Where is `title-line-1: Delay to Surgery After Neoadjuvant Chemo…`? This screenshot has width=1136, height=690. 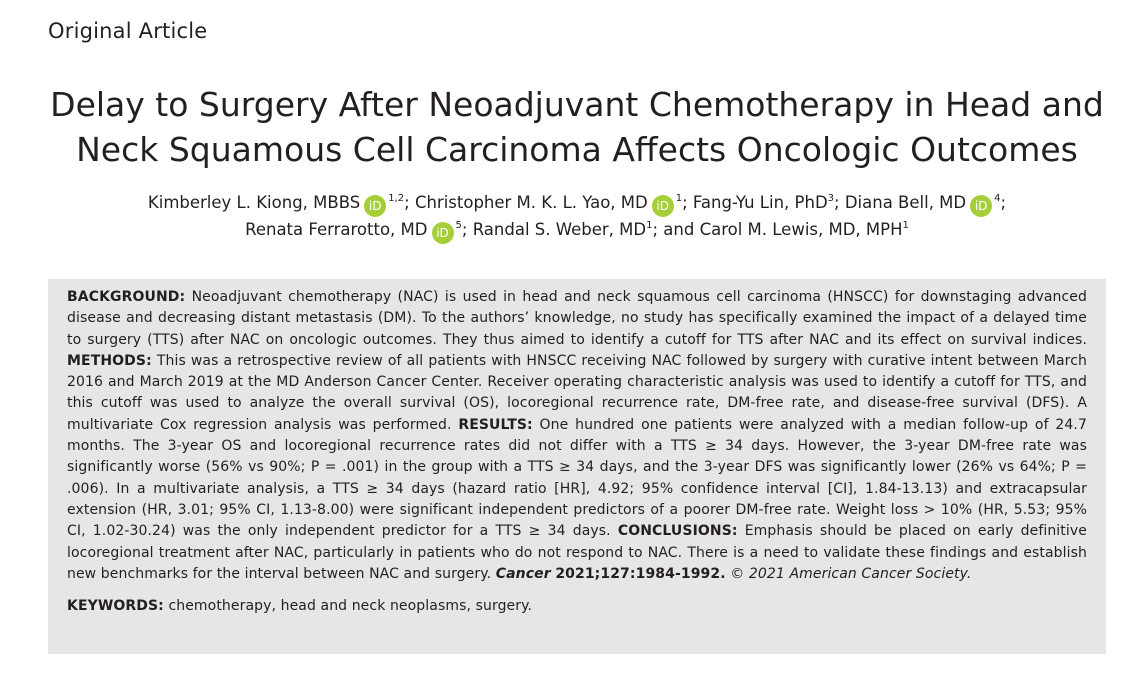 title-line-1: Delay to Surgery After Neoadjuvant Chemo… is located at coordinates (577, 104).